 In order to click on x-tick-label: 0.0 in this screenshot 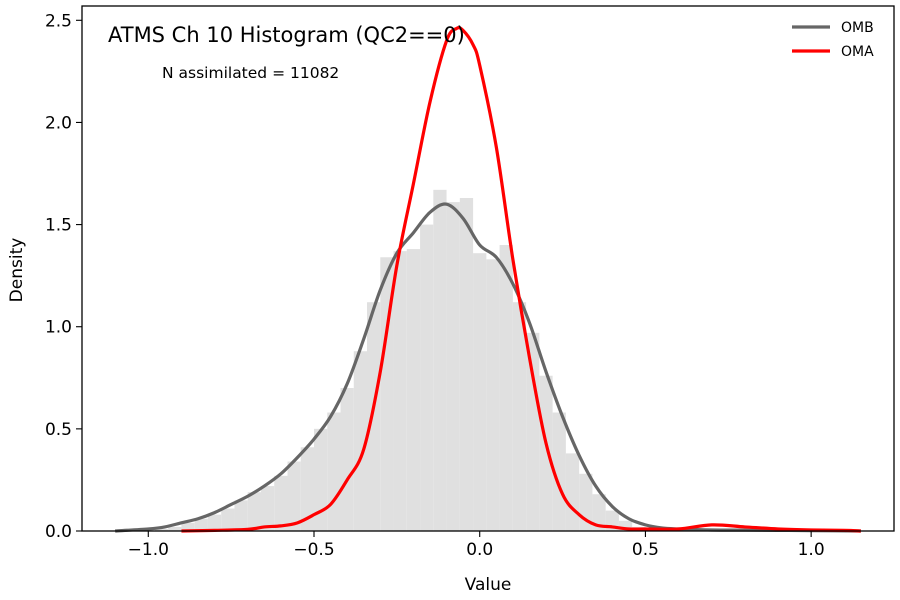, I will do `click(479, 550)`.